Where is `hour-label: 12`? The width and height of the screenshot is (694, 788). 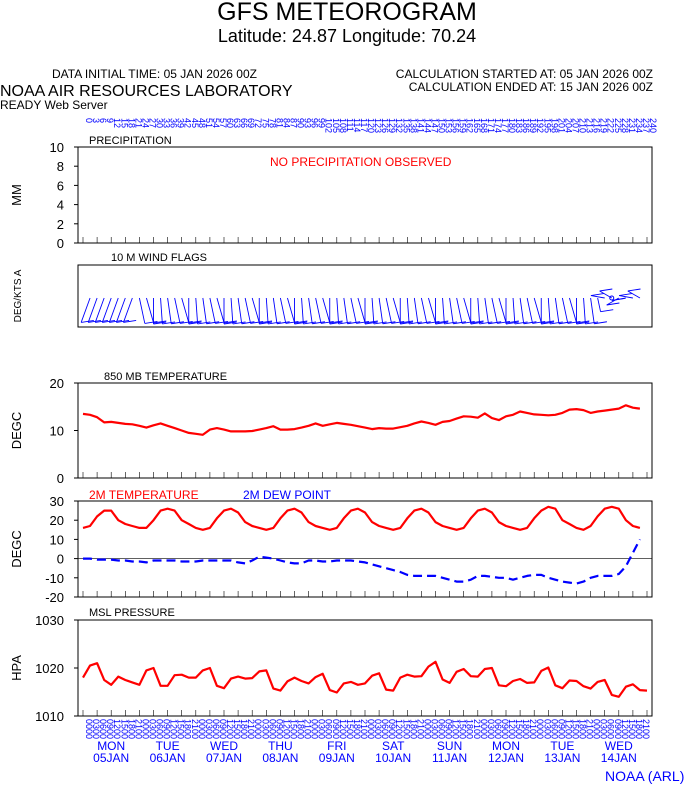
hour-label: 12 is located at coordinates (117, 123).